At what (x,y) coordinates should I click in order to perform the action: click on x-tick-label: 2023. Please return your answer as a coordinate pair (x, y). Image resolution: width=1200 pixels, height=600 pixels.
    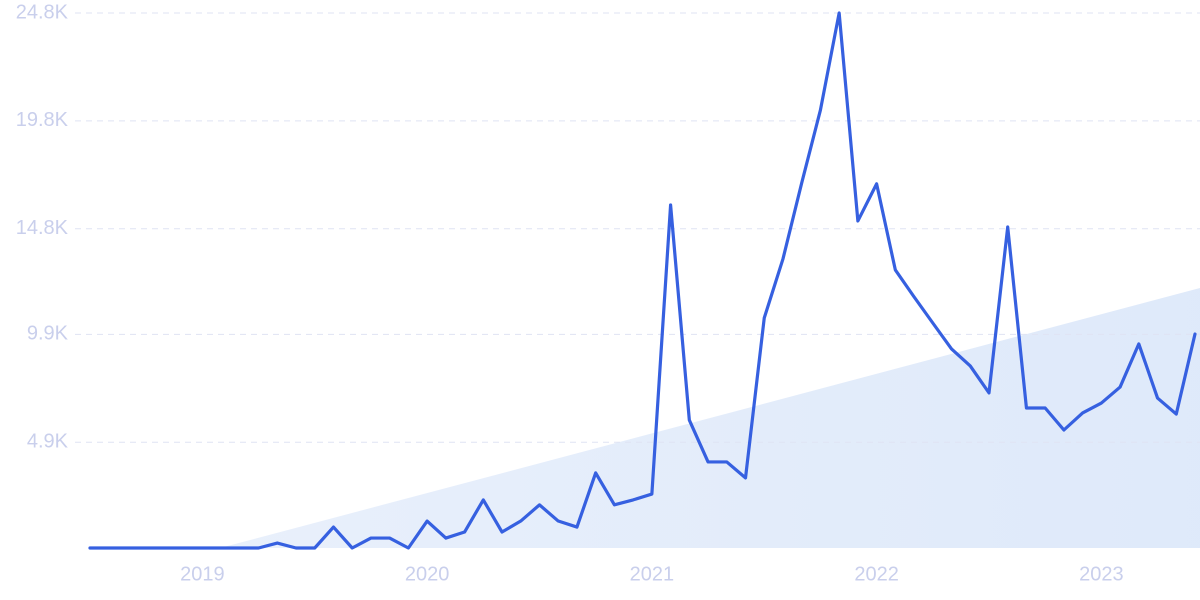
    Looking at the image, I should click on (1101, 574).